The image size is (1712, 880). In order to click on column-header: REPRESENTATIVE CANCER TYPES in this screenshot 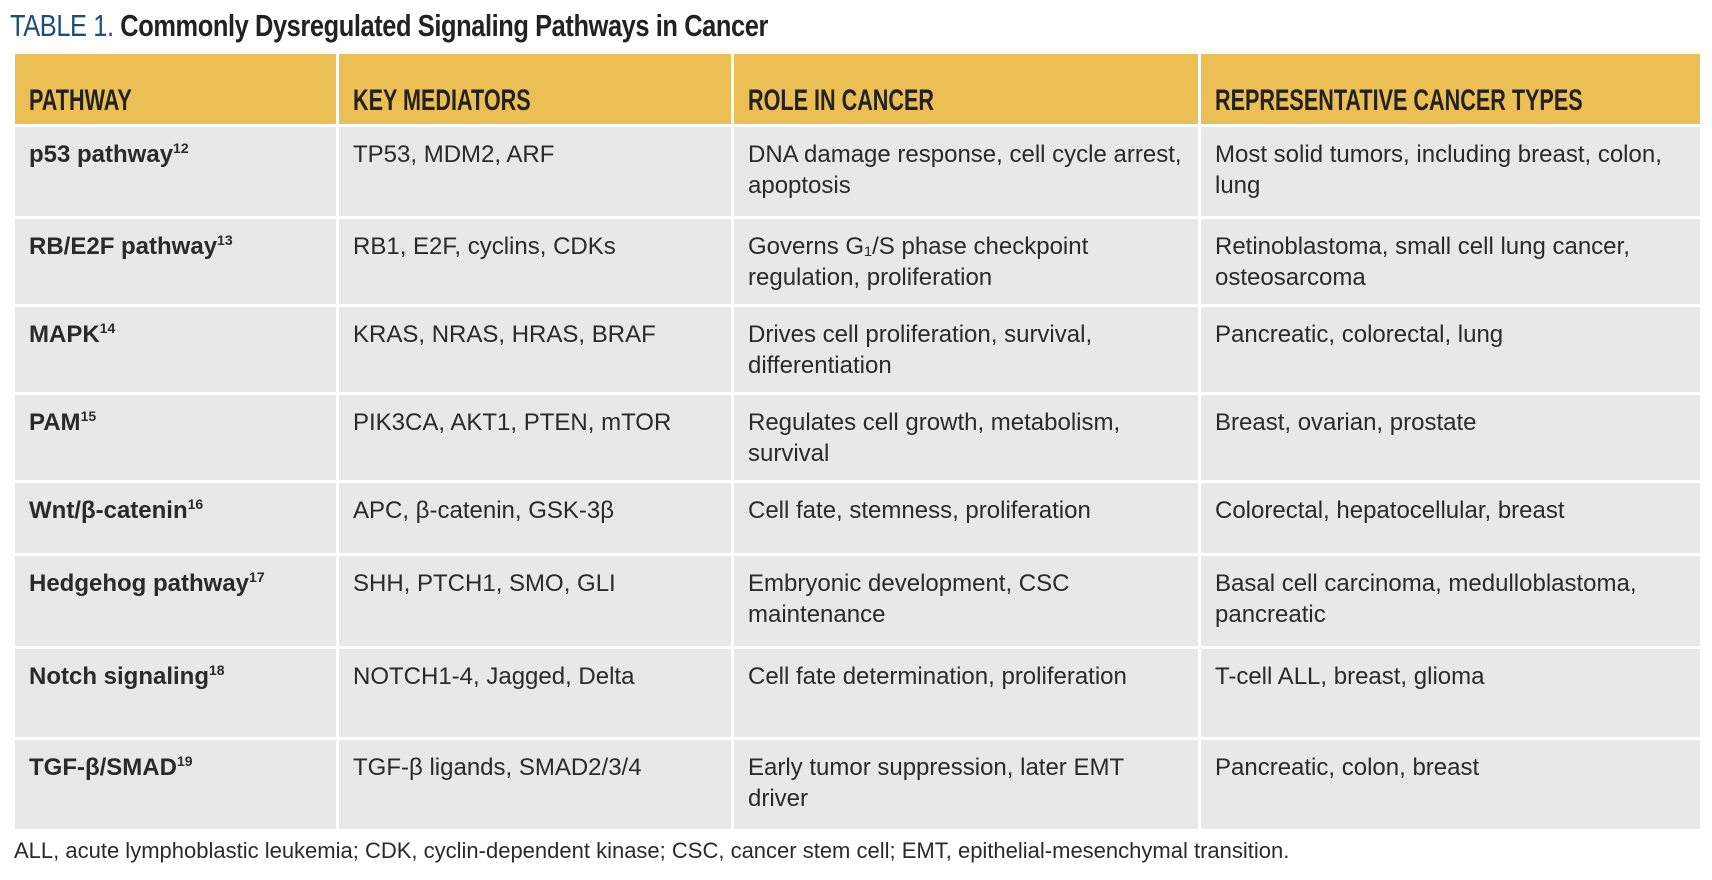, I will do `click(1450, 89)`.